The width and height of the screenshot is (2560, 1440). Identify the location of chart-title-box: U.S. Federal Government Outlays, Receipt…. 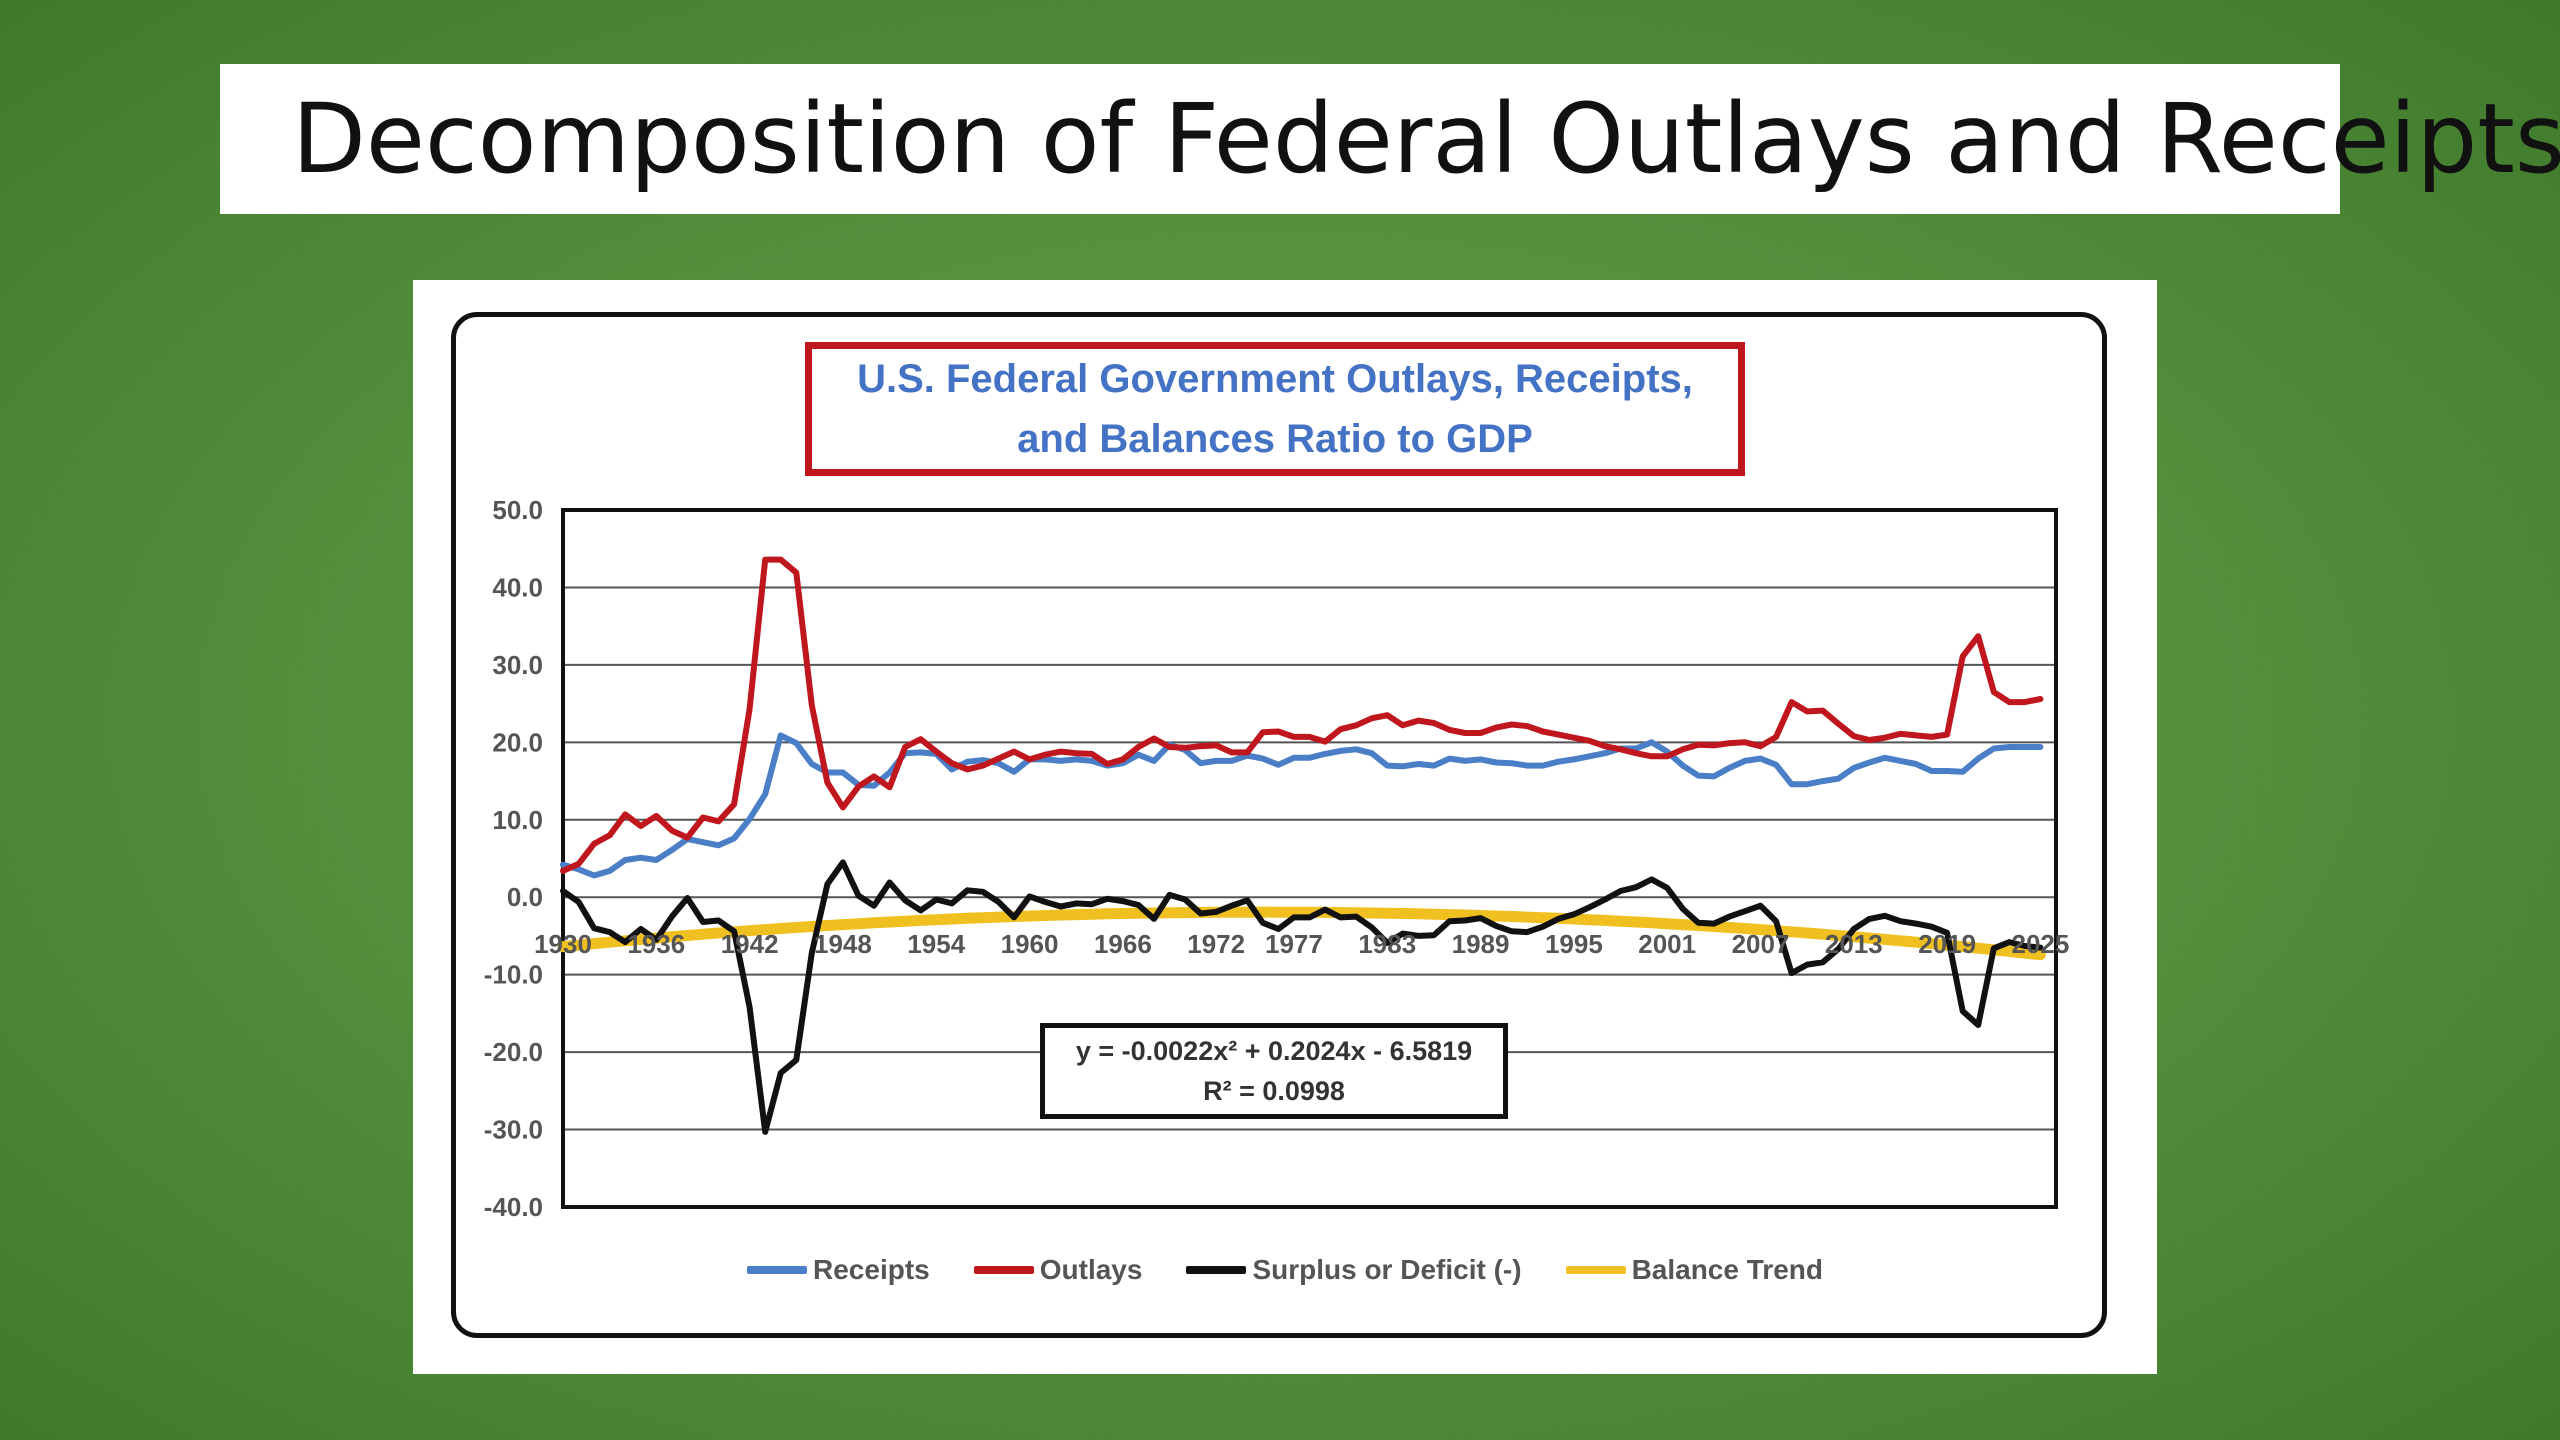
(1275, 409).